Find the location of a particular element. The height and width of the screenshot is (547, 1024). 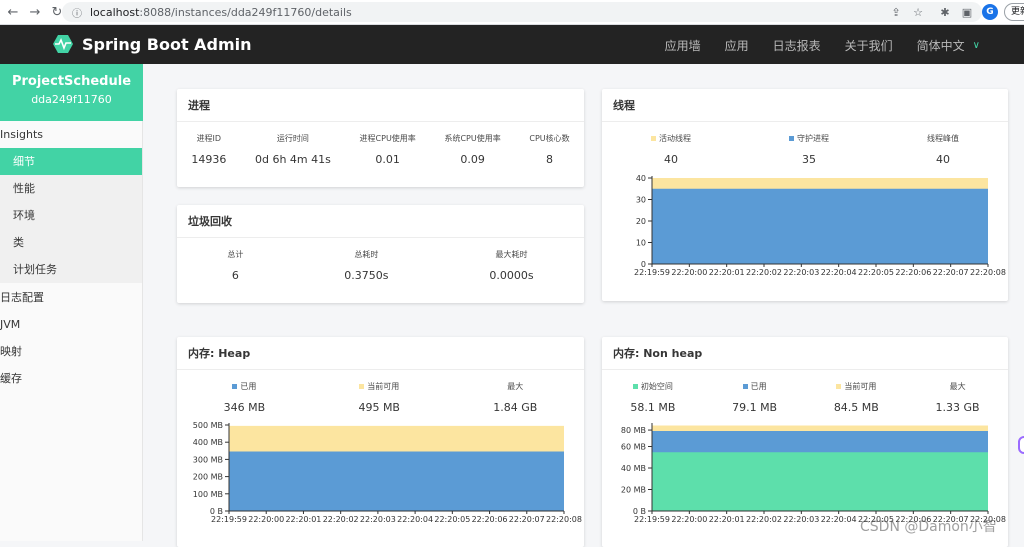

stat-value: 84.5 MB is located at coordinates (856, 407).